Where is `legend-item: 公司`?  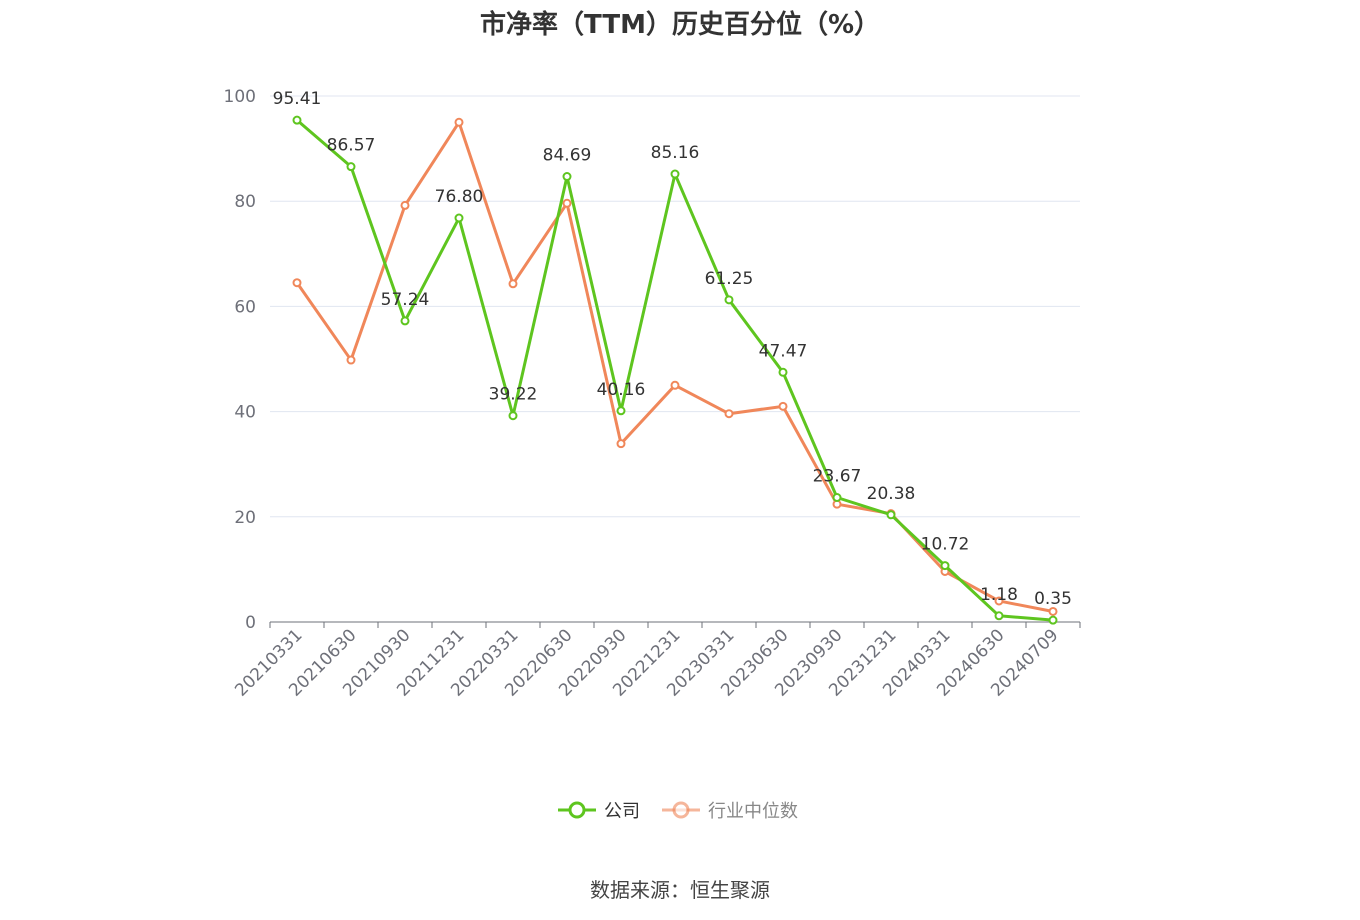 legend-item: 公司 is located at coordinates (599, 811).